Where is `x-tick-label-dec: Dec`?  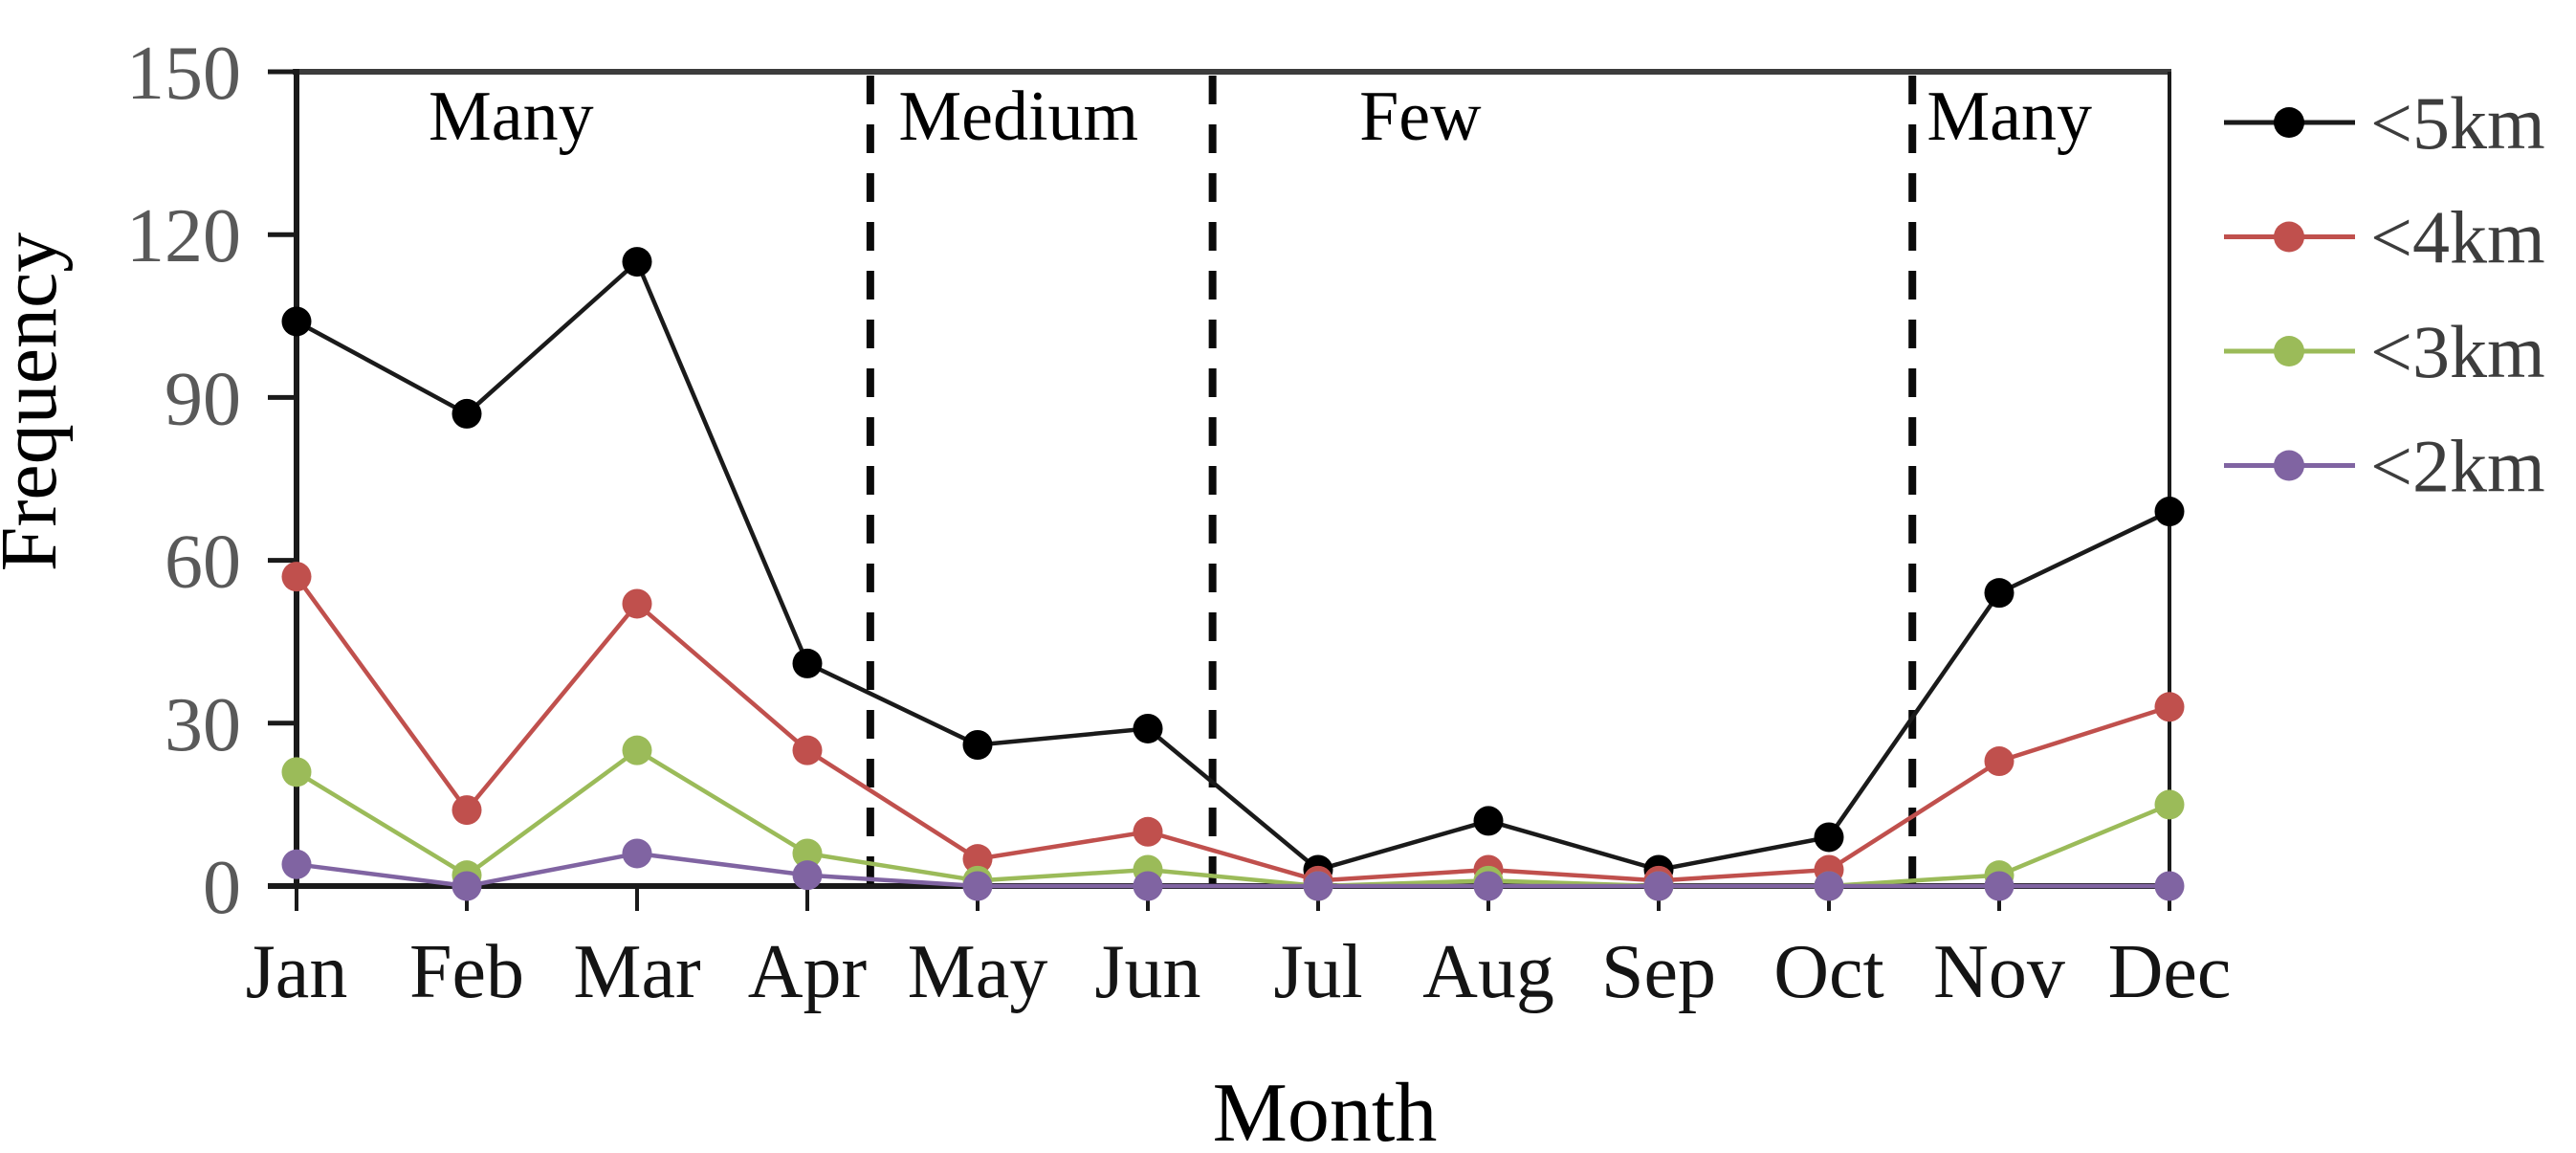
x-tick-label-dec: Dec is located at coordinates (2170, 972).